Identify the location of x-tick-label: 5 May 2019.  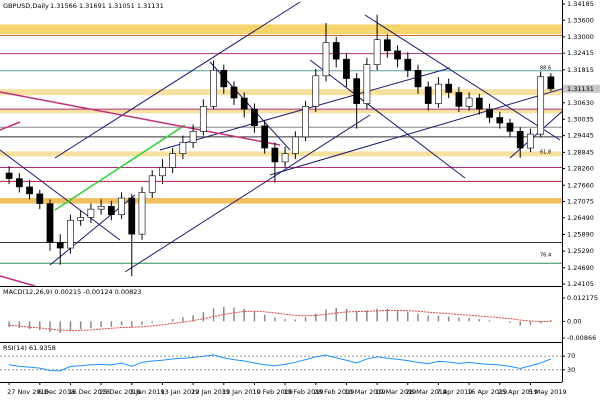
(547, 392).